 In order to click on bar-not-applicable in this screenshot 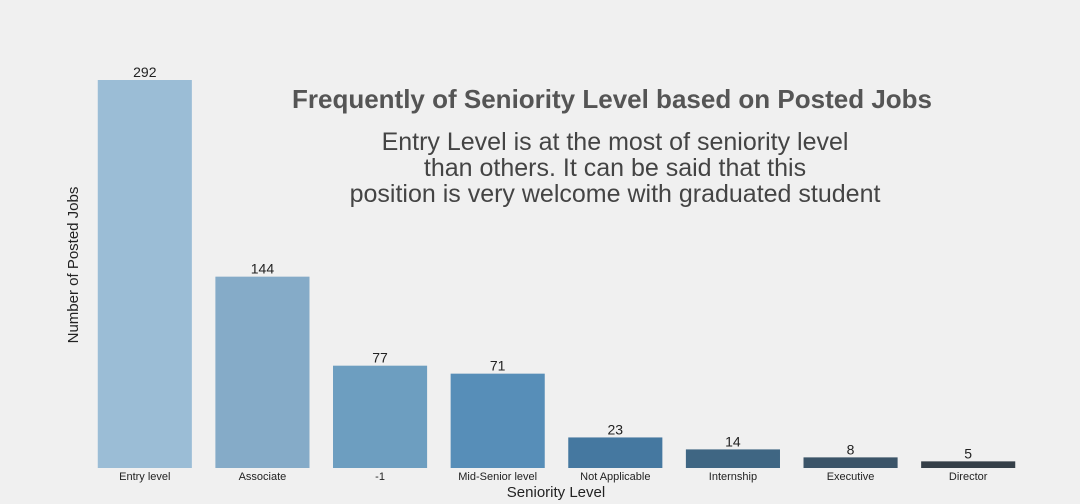, I will do `click(615, 452)`.